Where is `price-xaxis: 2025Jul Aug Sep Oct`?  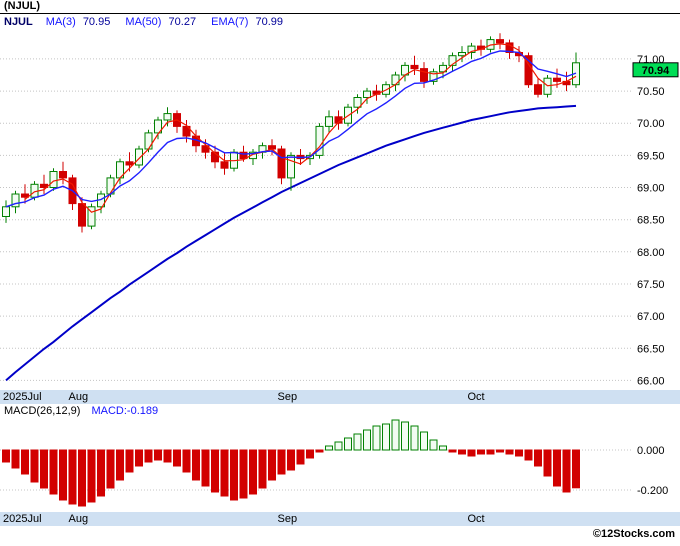 price-xaxis: 2025Jul Aug Sep Oct is located at coordinates (340, 397).